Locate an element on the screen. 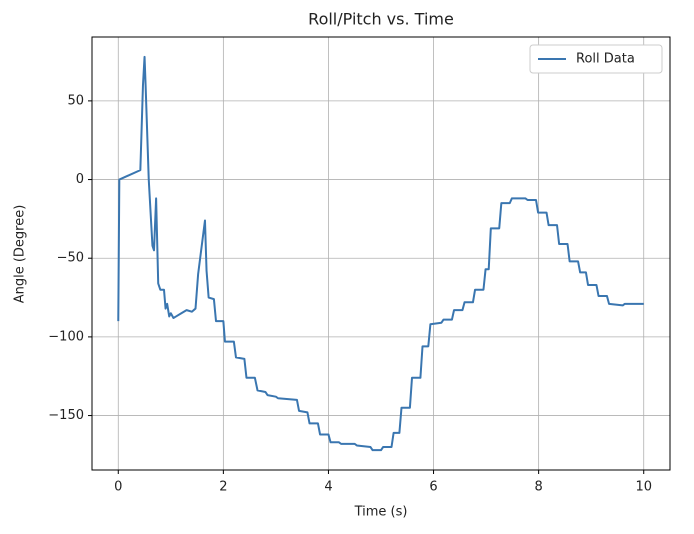  y-tick-label: −100 is located at coordinates (66, 336).